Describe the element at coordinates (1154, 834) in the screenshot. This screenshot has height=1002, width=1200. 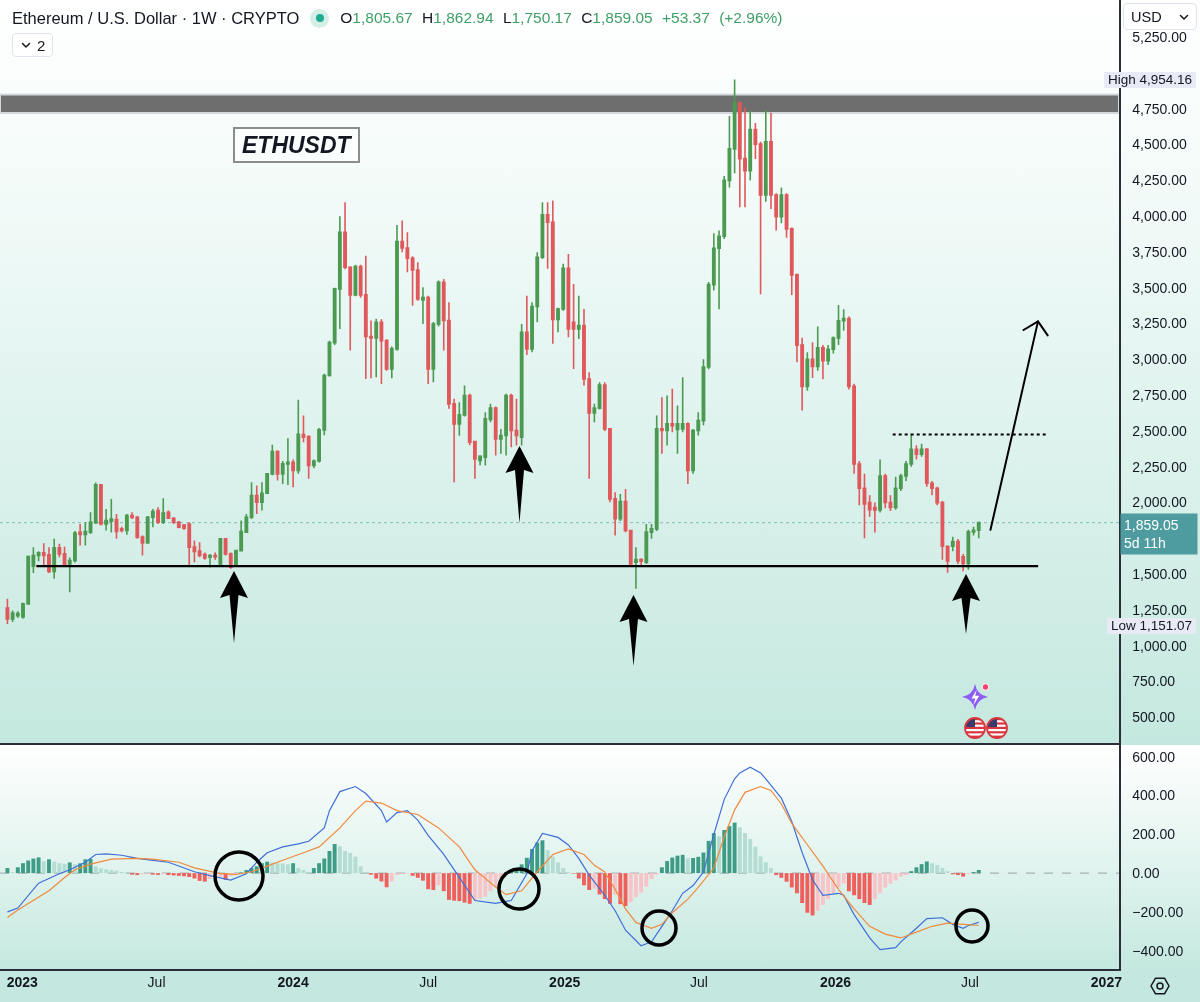
I see `y-tick-label: 200.00` at that location.